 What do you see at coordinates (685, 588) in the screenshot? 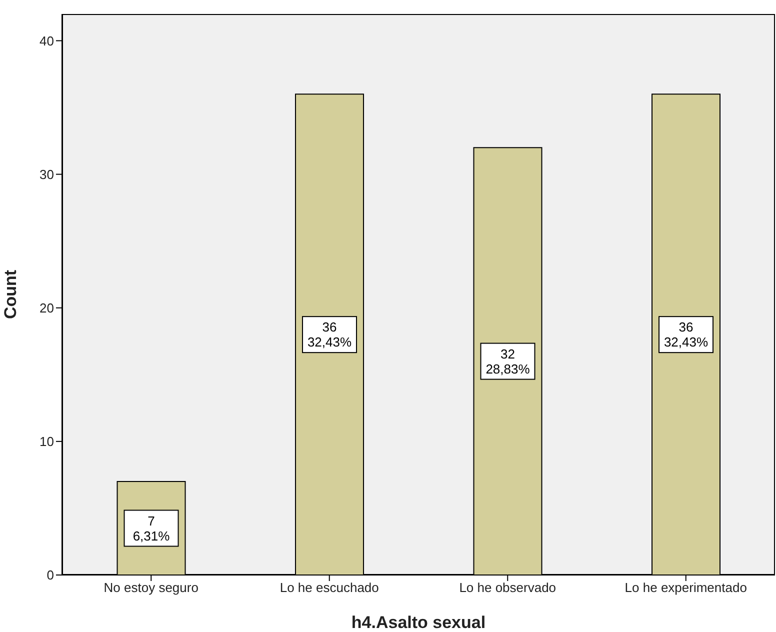
I see `x-tick-label: Lo he experimentado` at bounding box center [685, 588].